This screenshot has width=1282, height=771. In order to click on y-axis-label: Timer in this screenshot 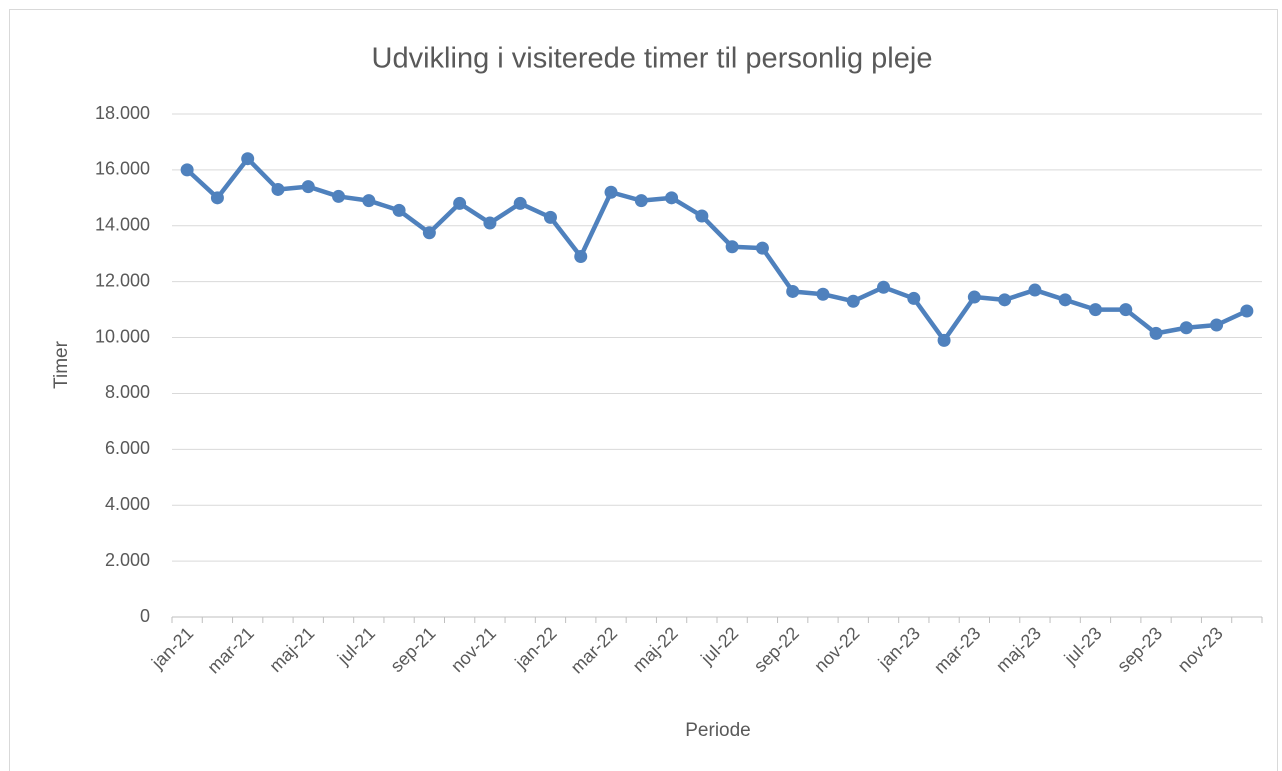, I will do `click(61, 364)`.